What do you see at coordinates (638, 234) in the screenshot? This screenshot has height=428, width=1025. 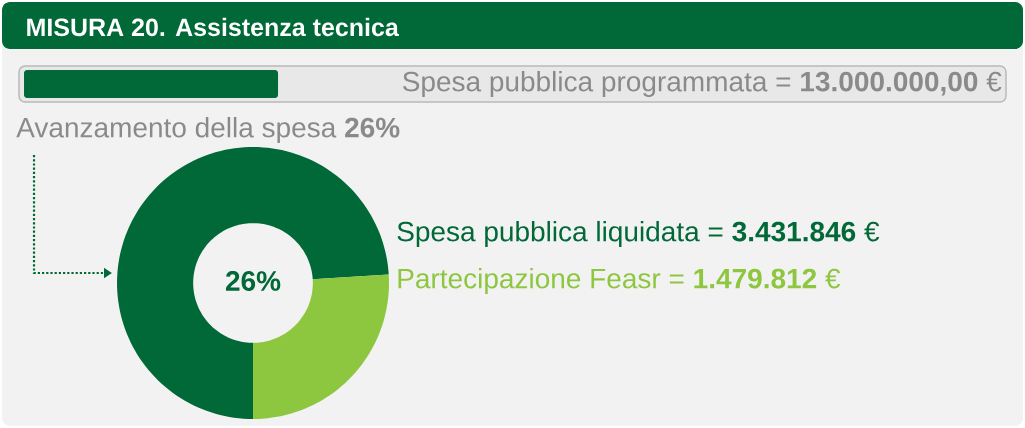 I see `text: Spesa pubblica liquidata = 3.431.846 €` at bounding box center [638, 234].